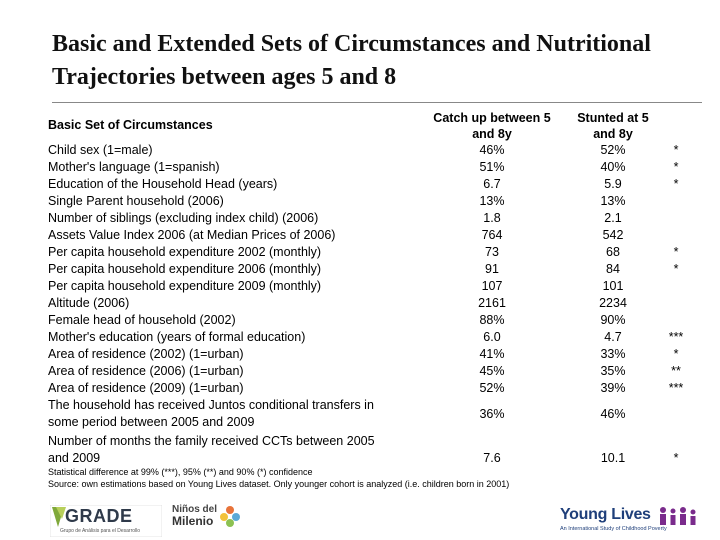 This screenshot has height=540, width=720. I want to click on stunted-value: 90%, so click(613, 320).